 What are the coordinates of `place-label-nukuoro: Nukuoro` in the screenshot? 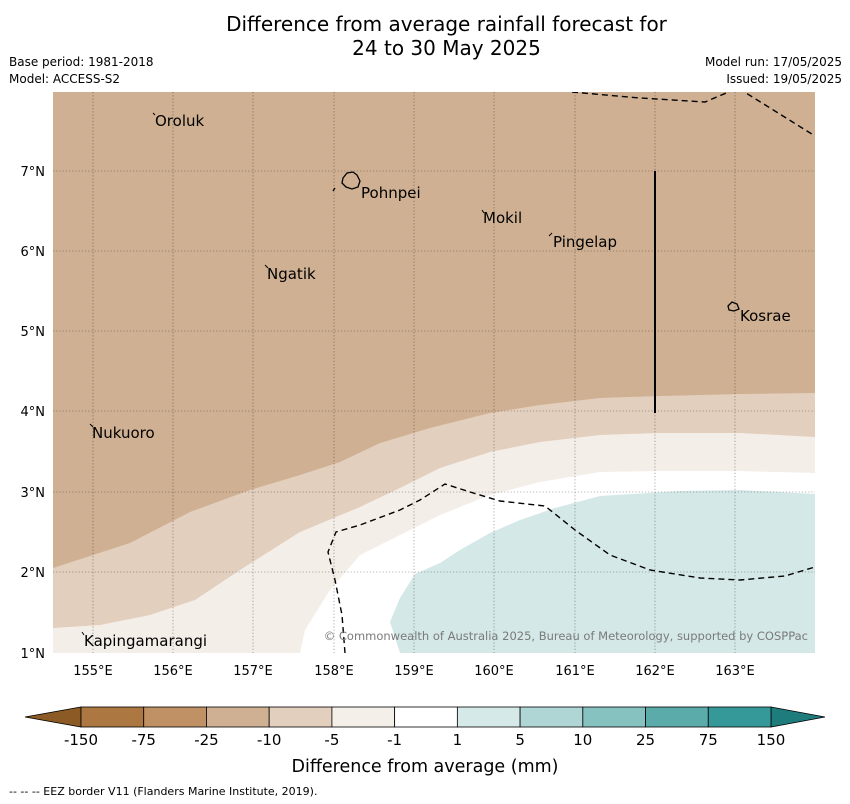 It's located at (123, 433).